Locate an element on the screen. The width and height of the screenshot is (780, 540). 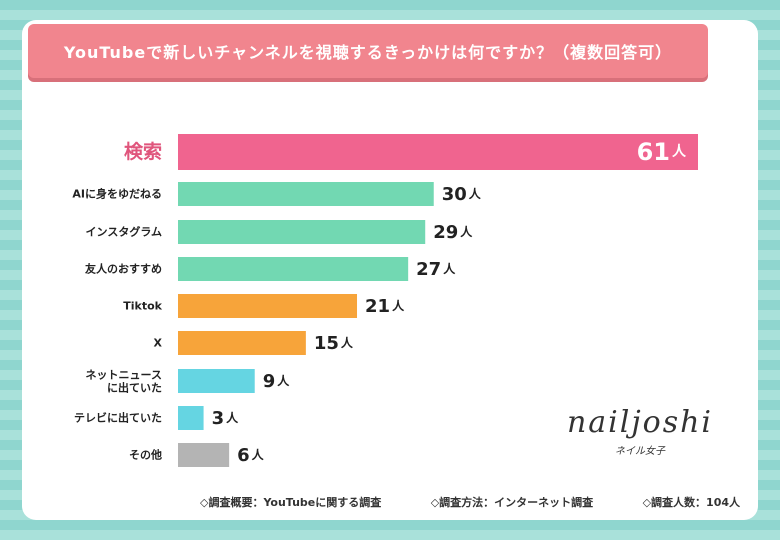
footer-survey-method: ◇調査方法：インターネット調査 is located at coordinates (512, 502).